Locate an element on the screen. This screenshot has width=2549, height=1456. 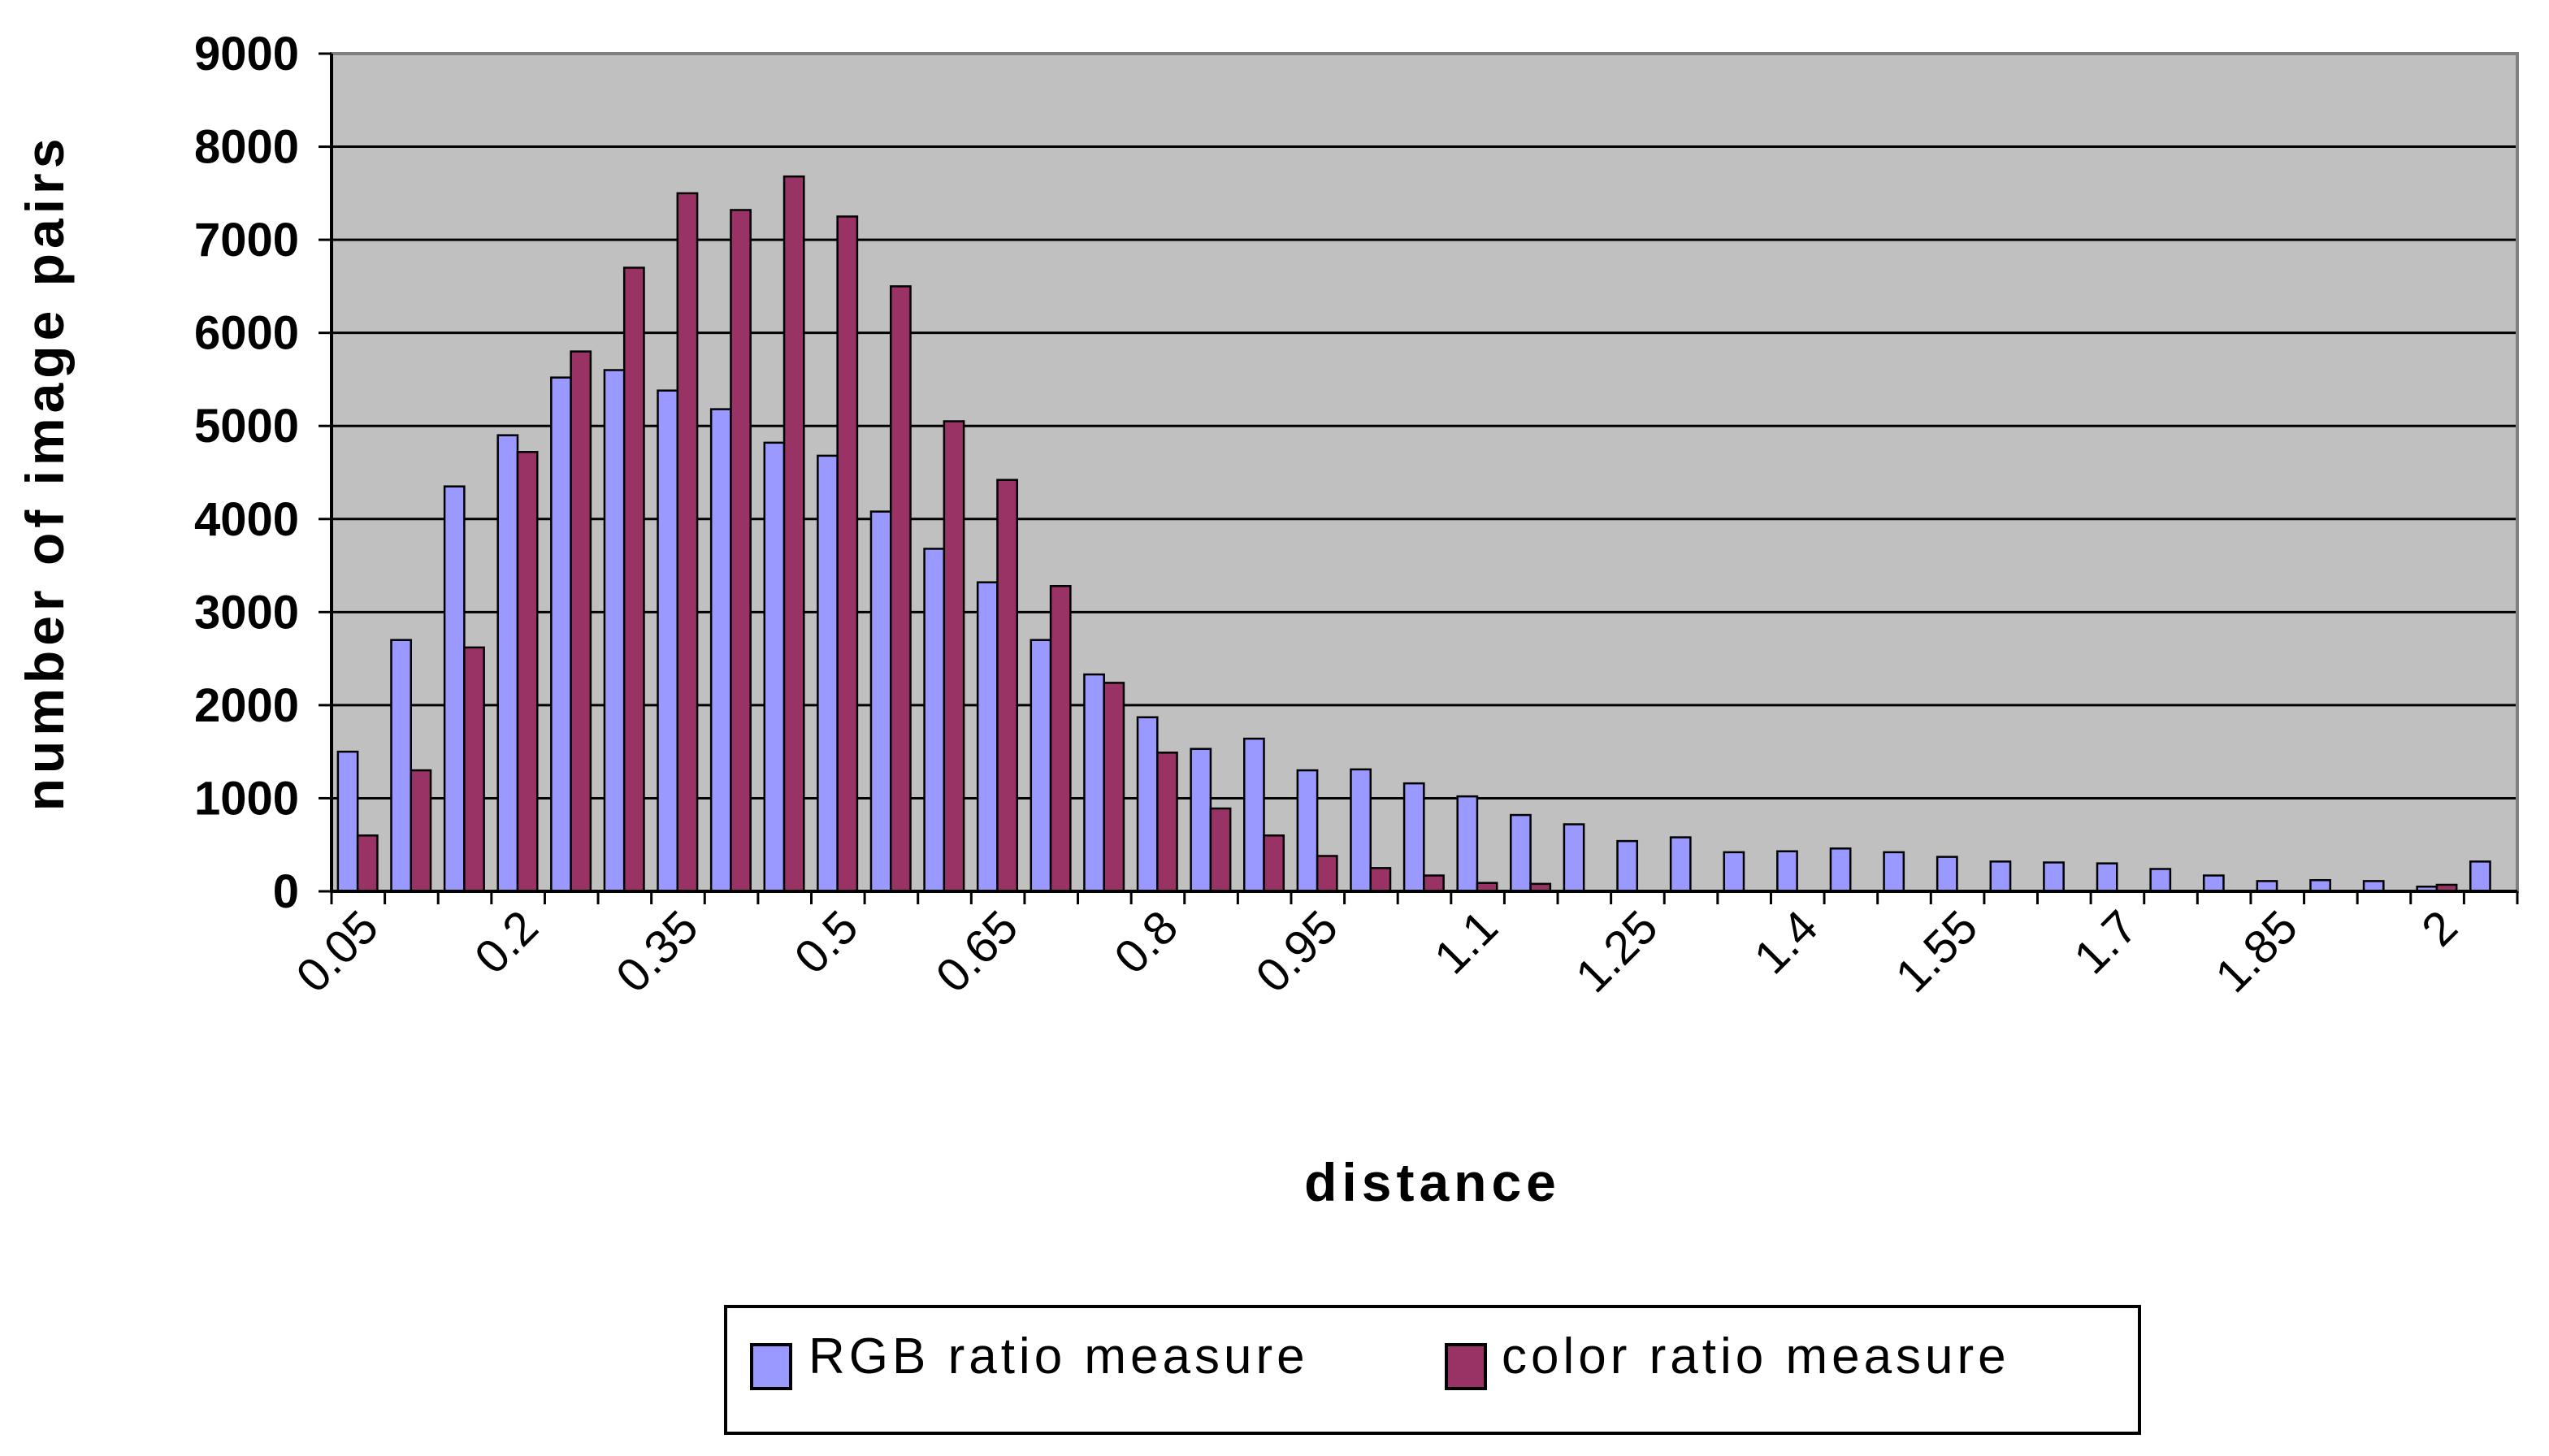
bar-rgb-1.15 is located at coordinates (1521, 853).